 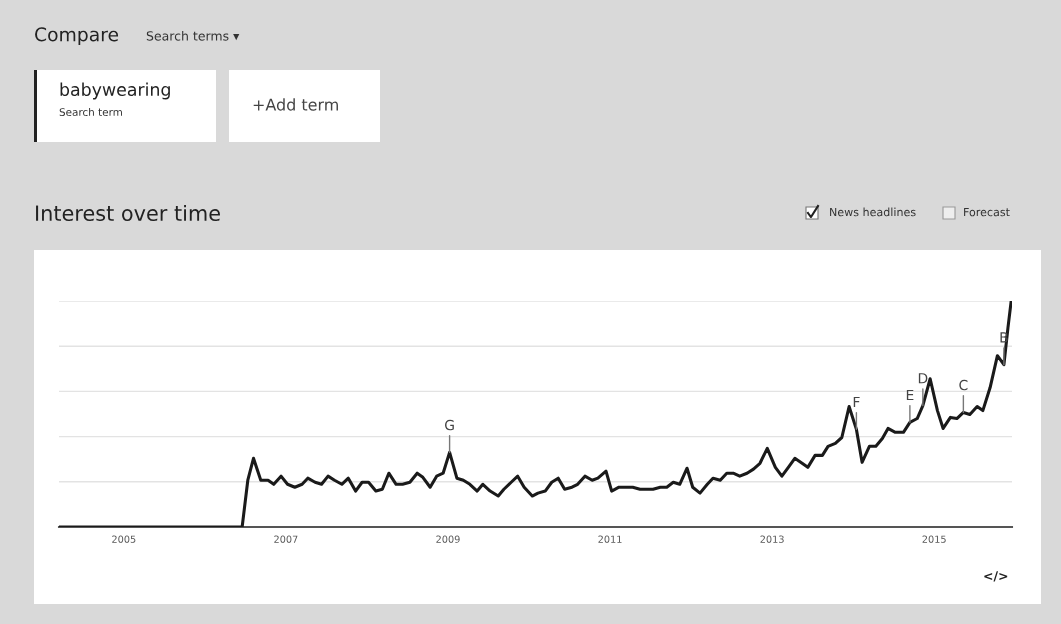 What do you see at coordinates (963, 385) in the screenshot?
I see `annotation: C` at bounding box center [963, 385].